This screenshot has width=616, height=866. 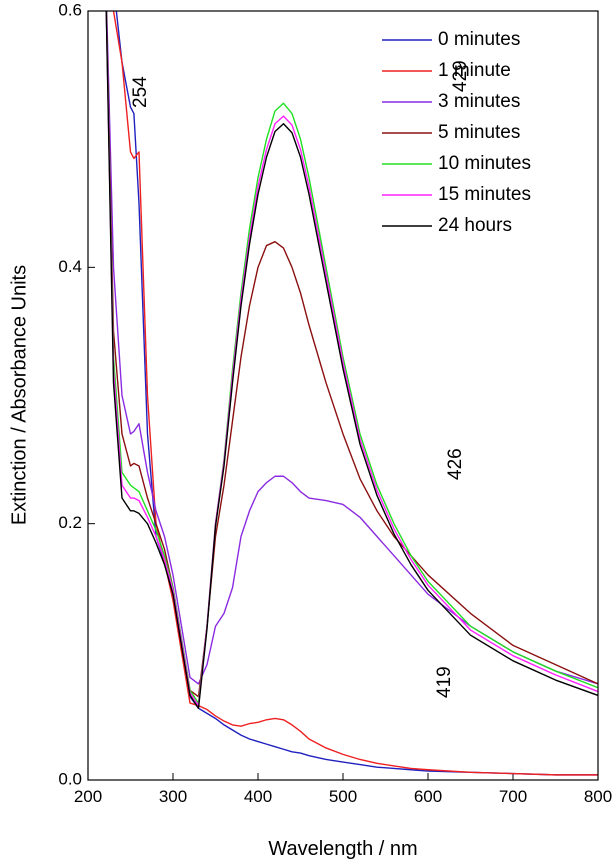 I want to click on y-tick-label: 0.0, so click(x=70, y=778).